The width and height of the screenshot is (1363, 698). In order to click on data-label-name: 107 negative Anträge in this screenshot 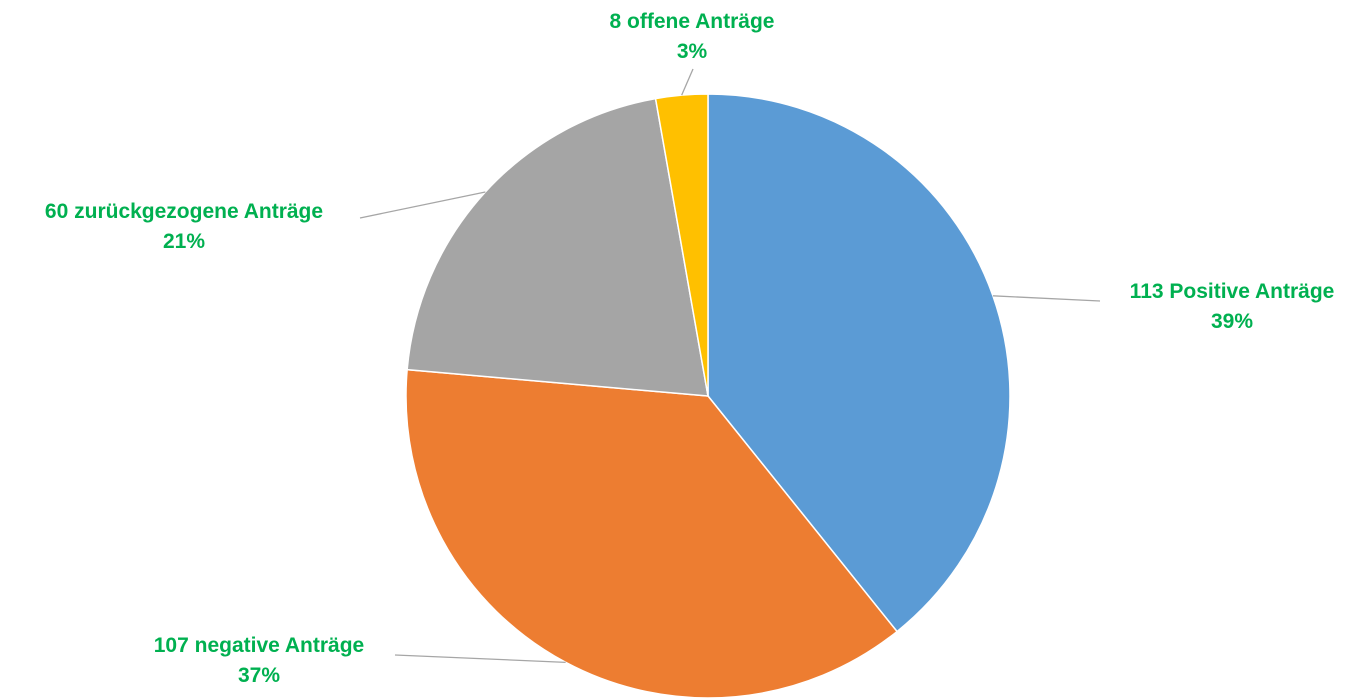, I will do `click(259, 645)`.